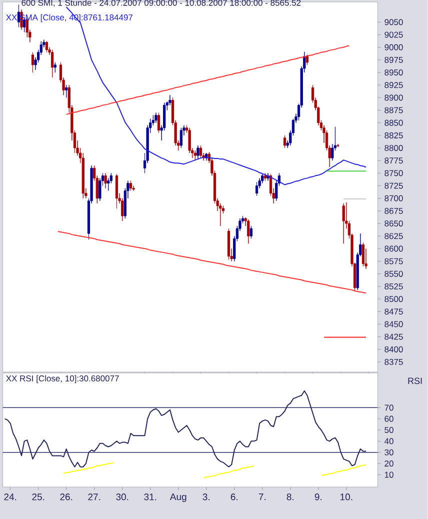 This screenshot has width=428, height=519. I want to click on y-tick-label: 8375, so click(393, 361).